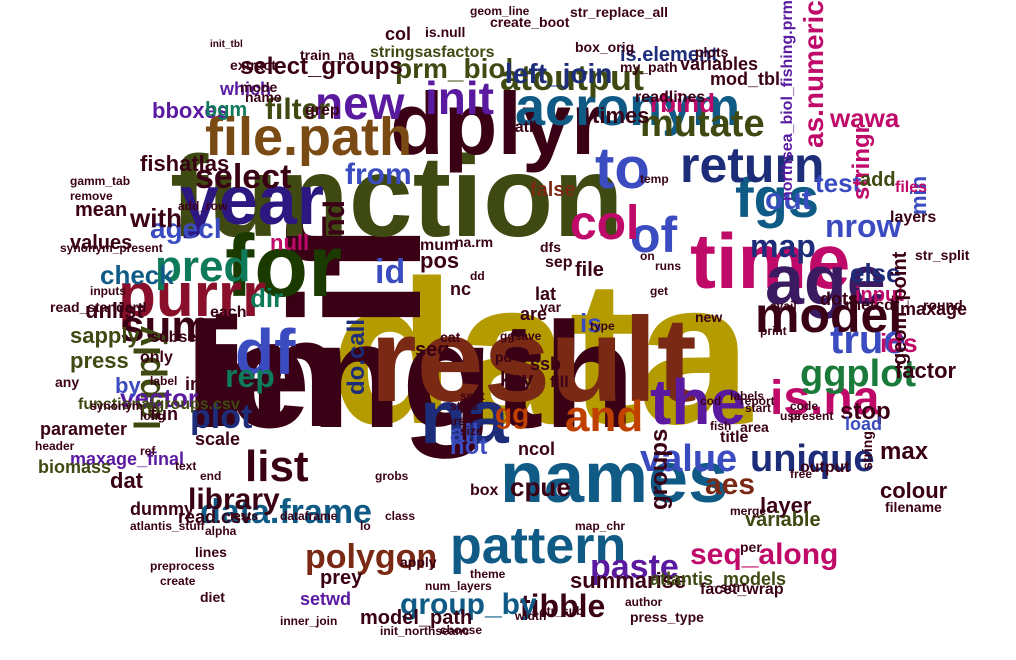  I want to click on cloud-word: str_sub, so click(562, 611).